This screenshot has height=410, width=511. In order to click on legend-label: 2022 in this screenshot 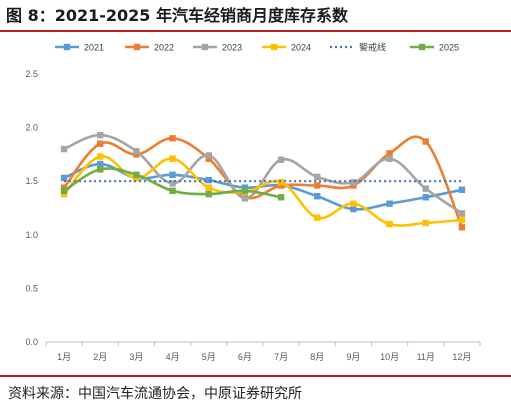, I will do `click(164, 48)`.